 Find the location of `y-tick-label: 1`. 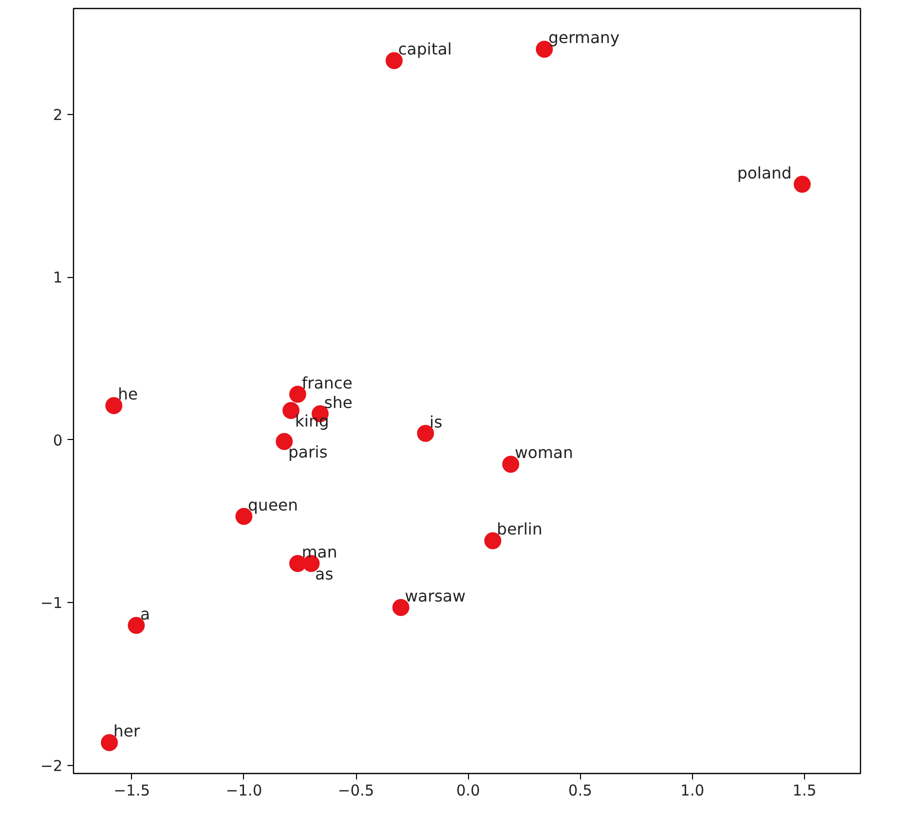

y-tick-label: 1 is located at coordinates (57, 277).